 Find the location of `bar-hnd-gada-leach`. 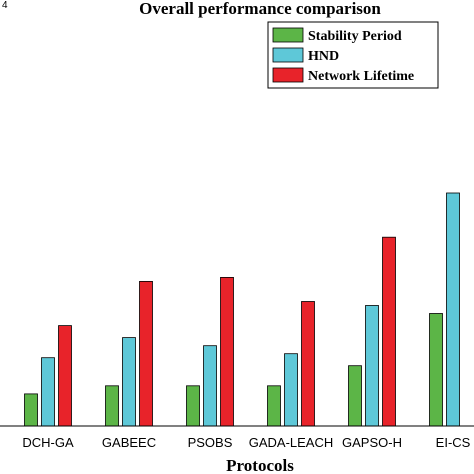

bar-hnd-gada-leach is located at coordinates (291, 390).